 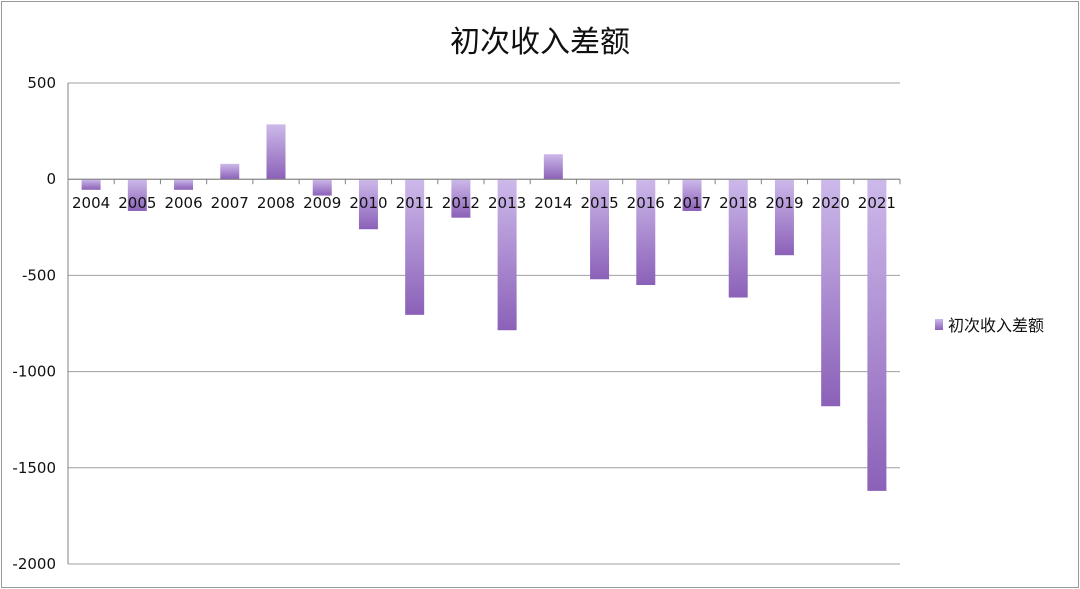 What do you see at coordinates (599, 203) in the screenshot?
I see `x-tick-label: 2015` at bounding box center [599, 203].